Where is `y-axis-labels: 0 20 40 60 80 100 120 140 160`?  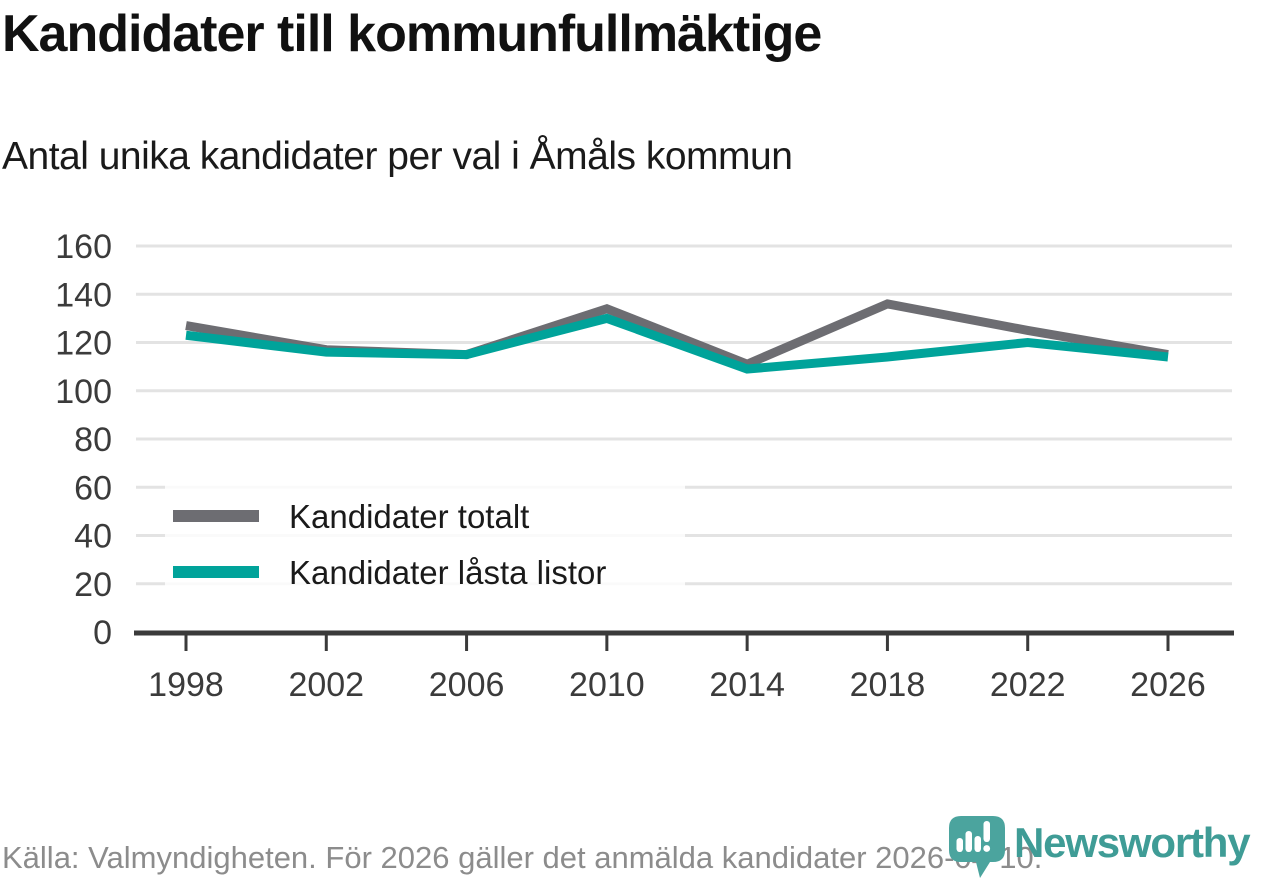 y-axis-labels: 0 20 40 60 80 100 120 140 160 is located at coordinates (83, 440).